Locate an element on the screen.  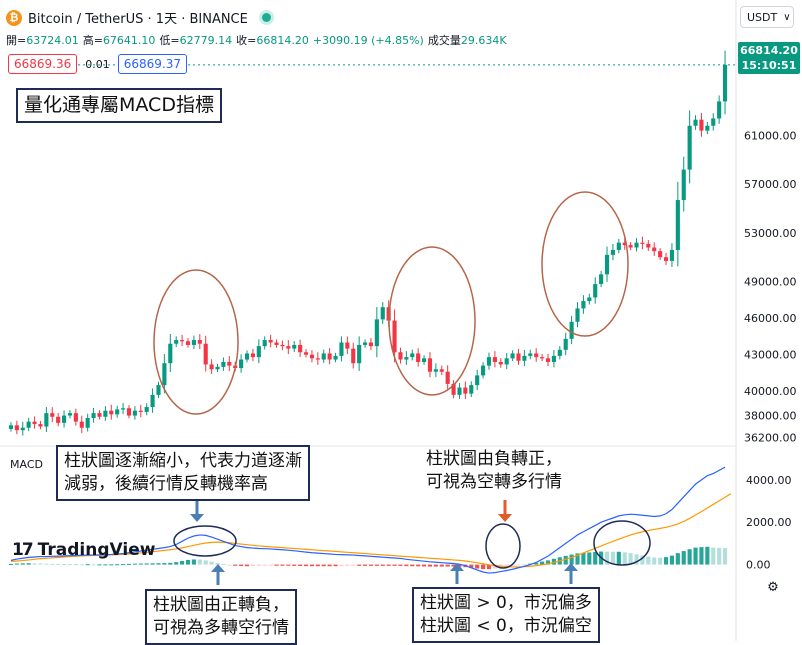
sell-price-button: 66869.36 is located at coordinates (43, 64).